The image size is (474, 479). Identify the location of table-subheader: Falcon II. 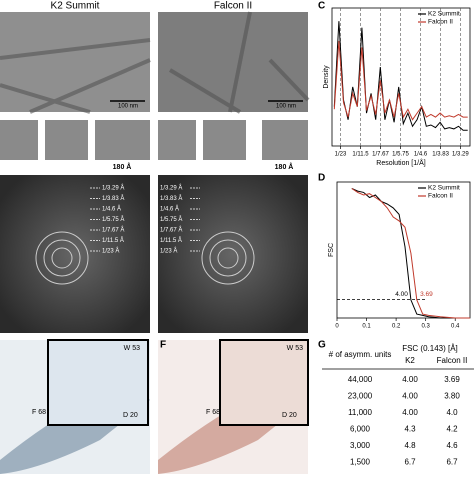
(452, 360).